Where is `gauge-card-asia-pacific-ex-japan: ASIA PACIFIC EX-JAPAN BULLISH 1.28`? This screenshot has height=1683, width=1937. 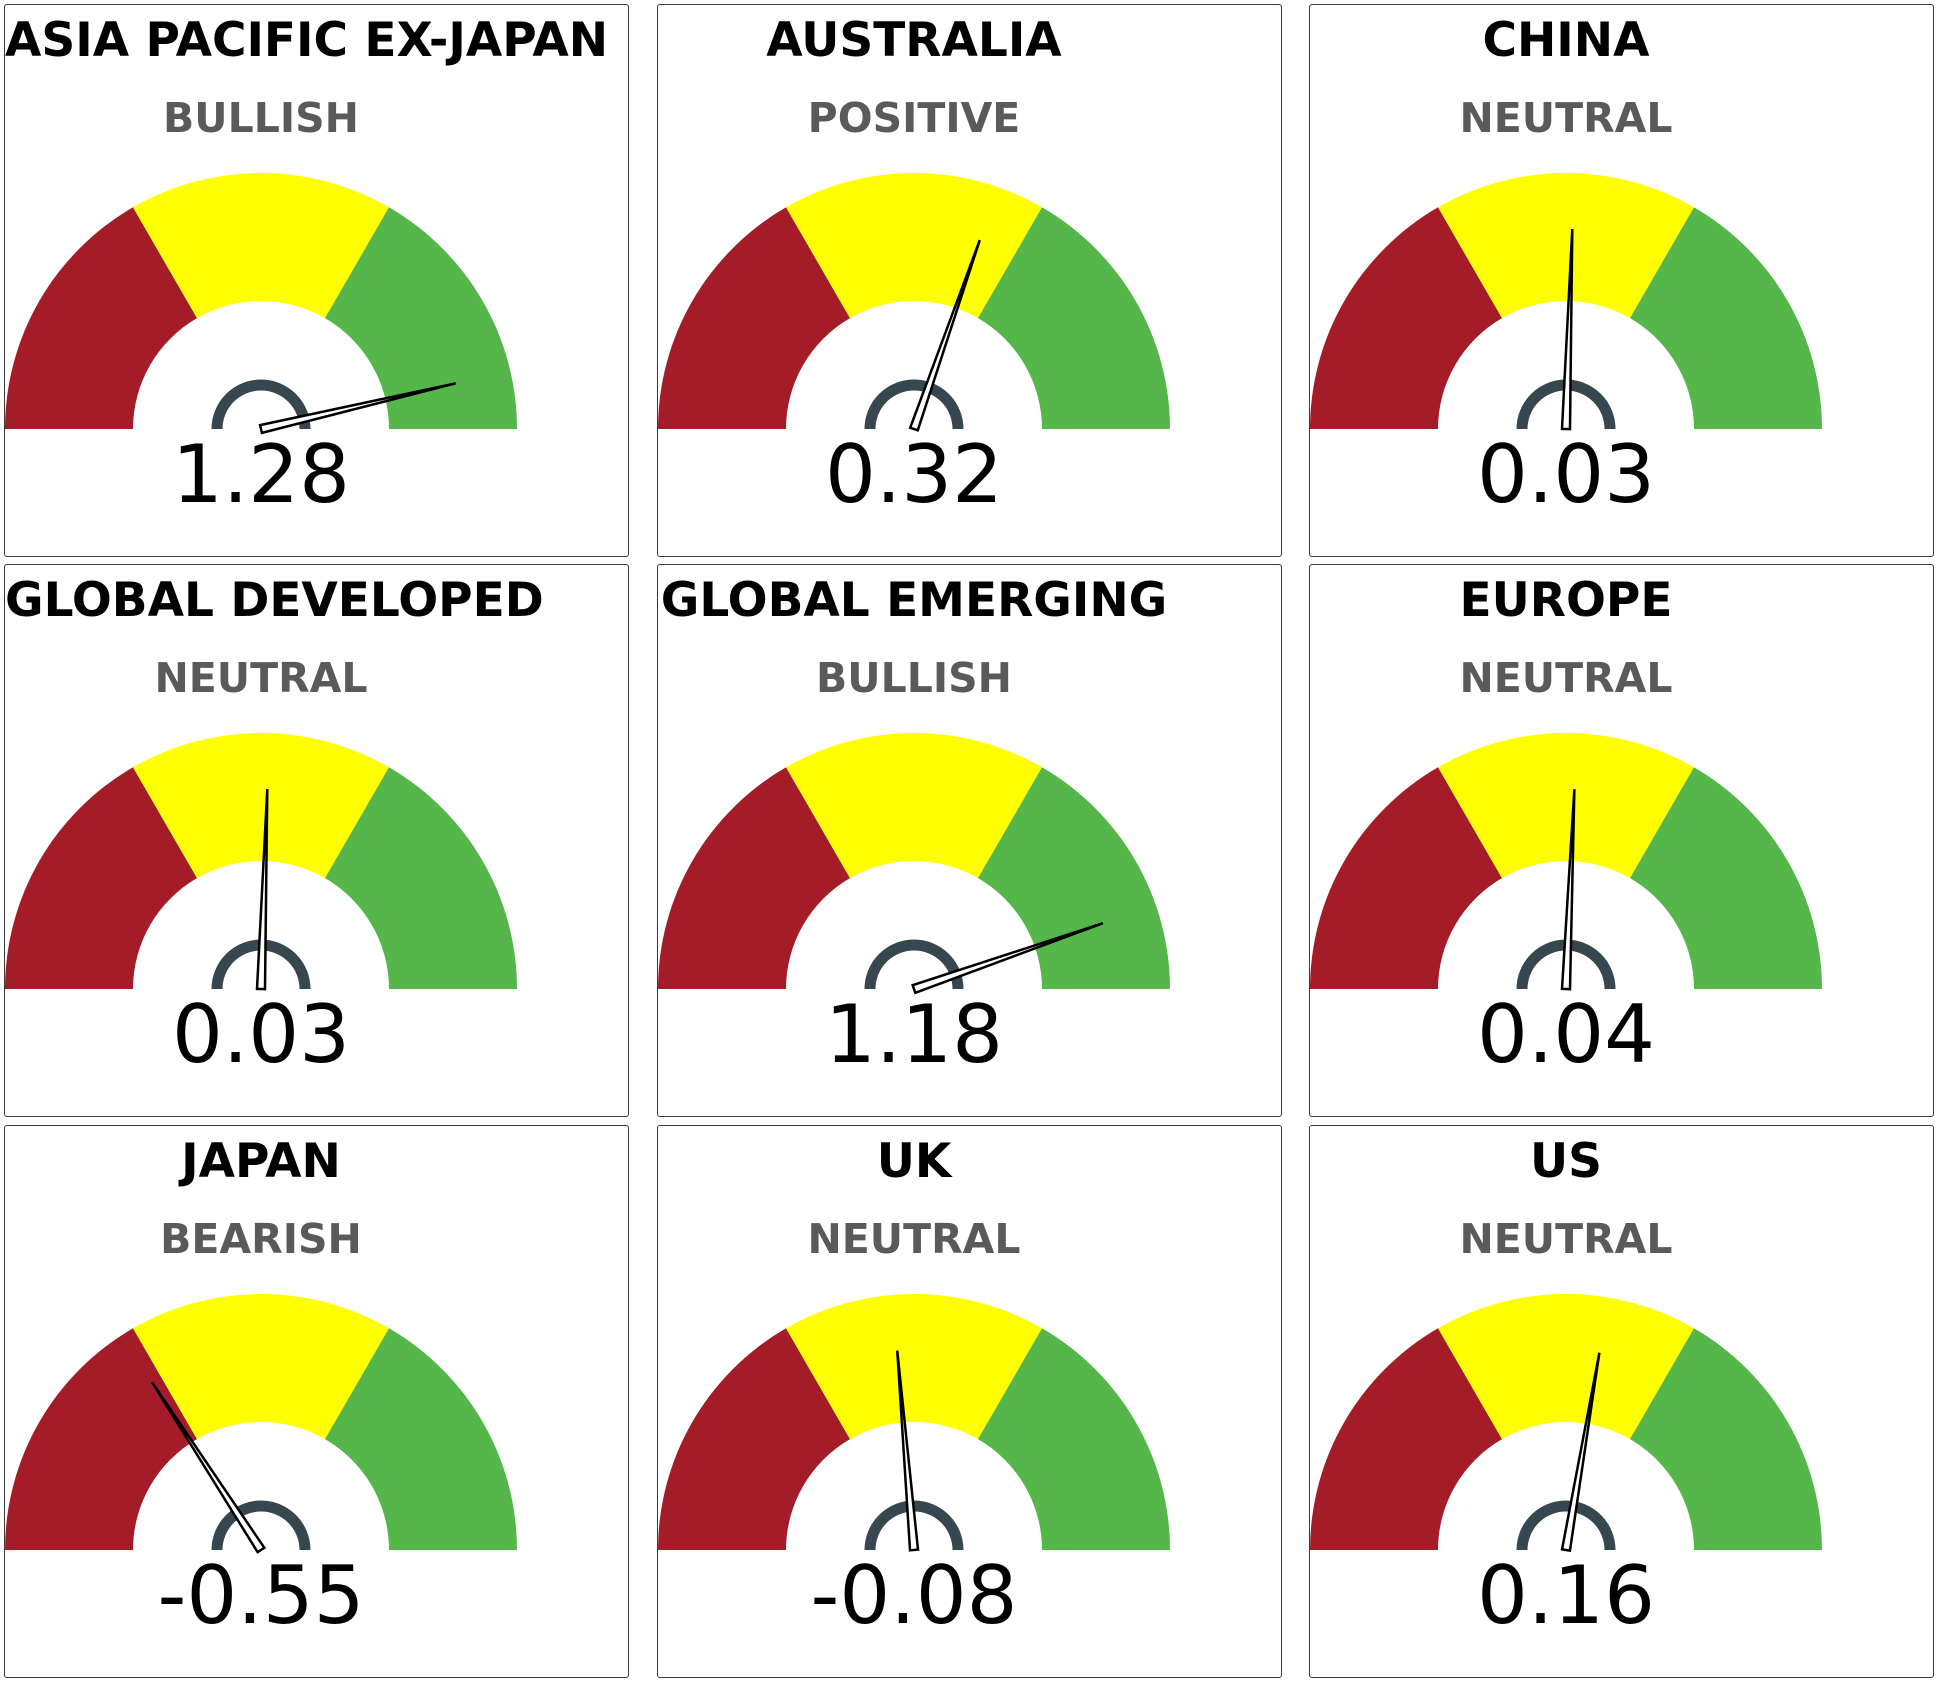 gauge-card-asia-pacific-ex-japan: ASIA PACIFIC EX-JAPAN BULLISH 1.28 is located at coordinates (316, 280).